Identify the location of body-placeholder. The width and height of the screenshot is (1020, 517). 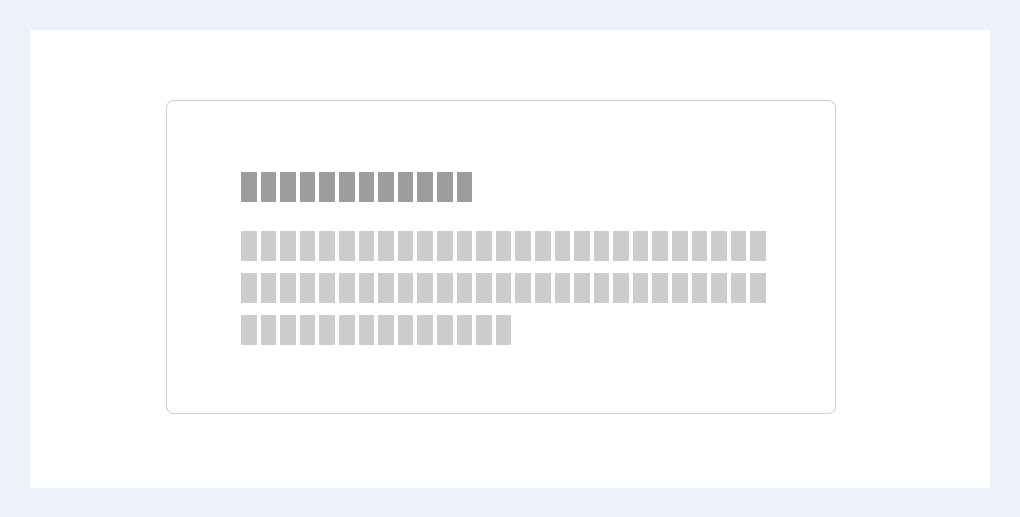
(506, 288).